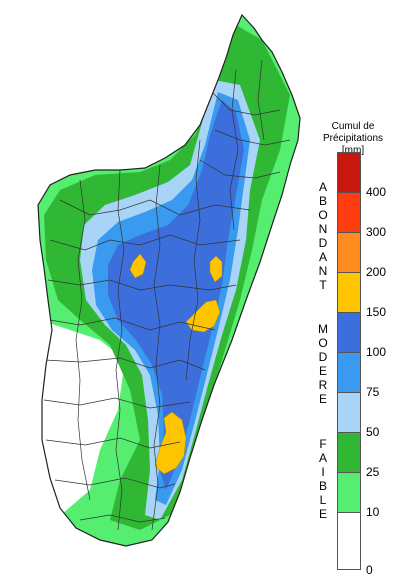  Describe the element at coordinates (323, 385) in the screenshot. I see `category-letter: R` at that location.